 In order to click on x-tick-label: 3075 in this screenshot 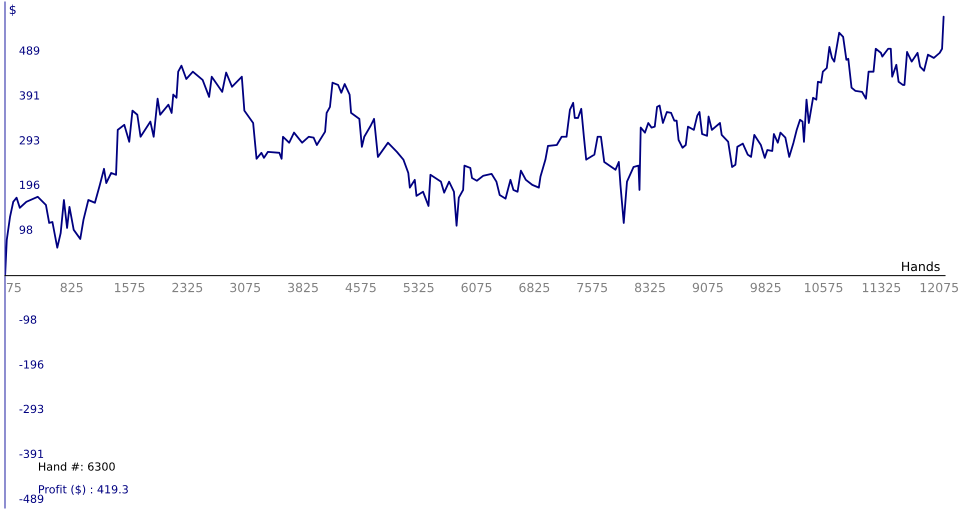, I will do `click(245, 287)`.